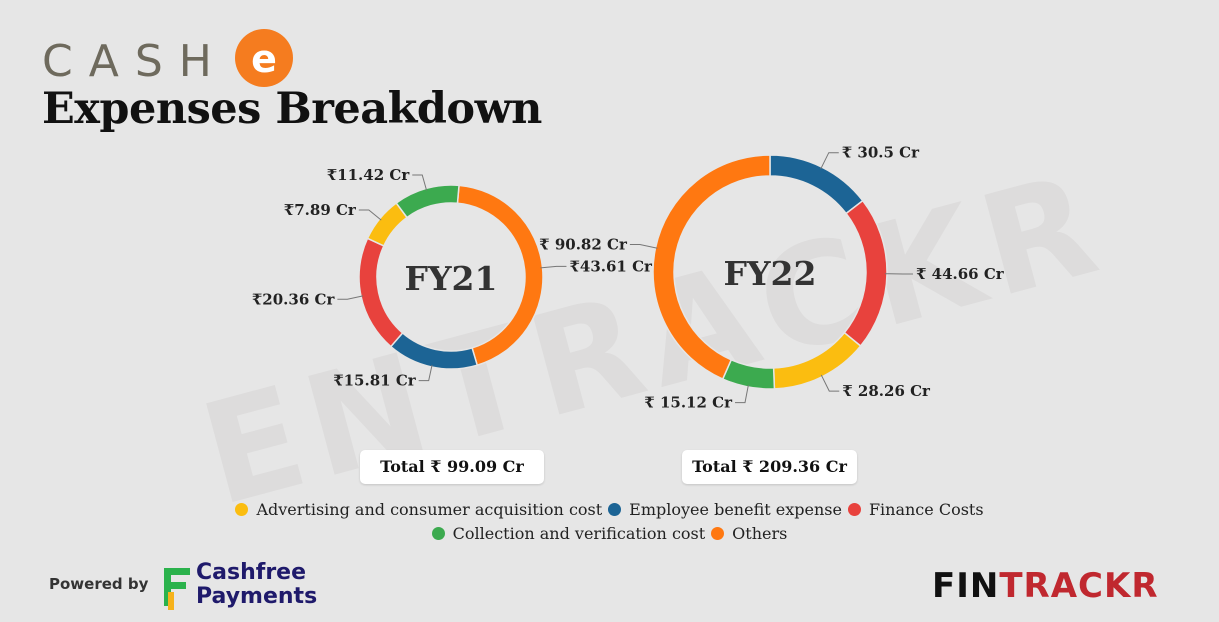 This screenshot has height=622, width=1219. I want to click on brand-badge-circle, so click(264, 58).